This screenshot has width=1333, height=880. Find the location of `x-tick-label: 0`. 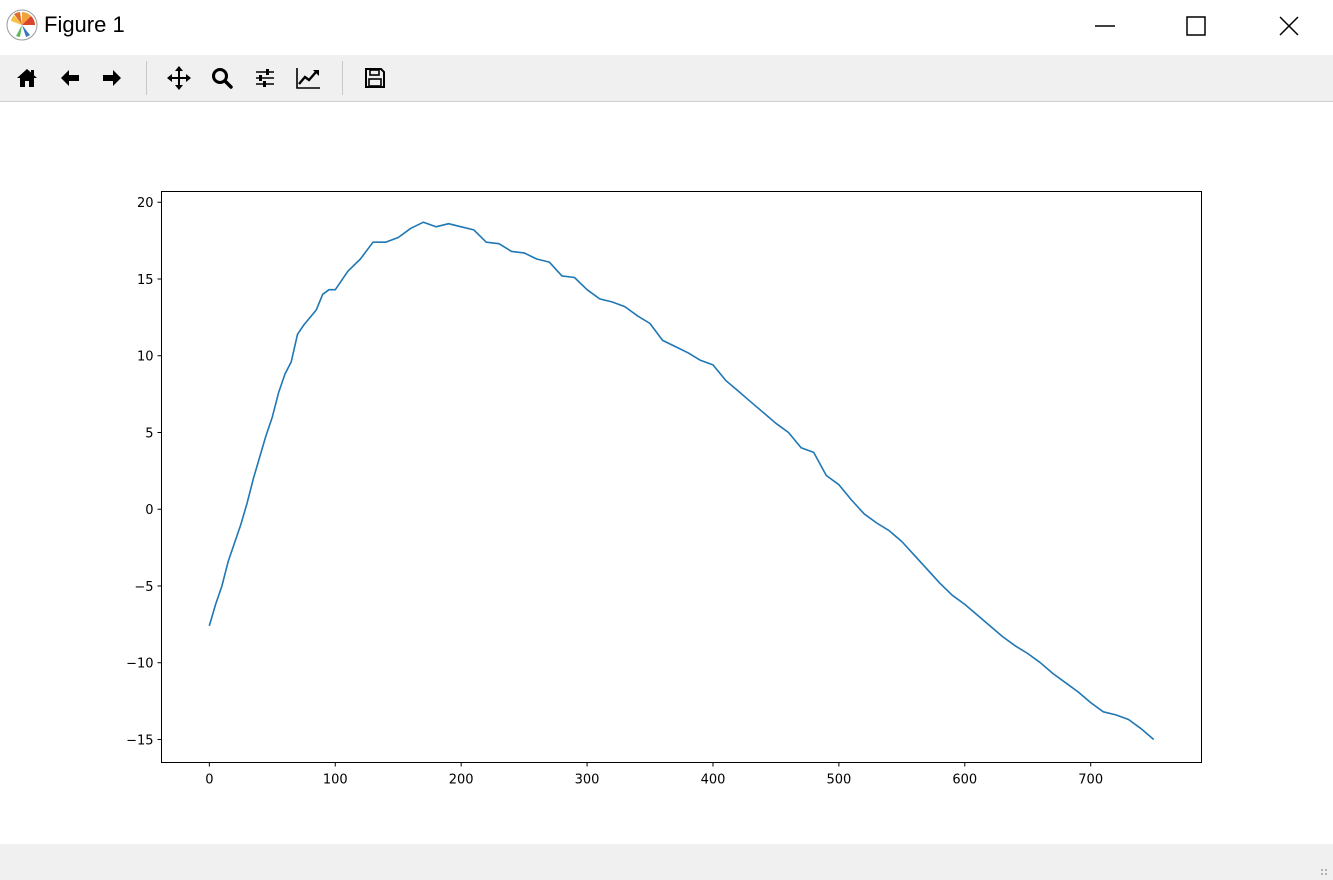

x-tick-label: 0 is located at coordinates (209, 780).